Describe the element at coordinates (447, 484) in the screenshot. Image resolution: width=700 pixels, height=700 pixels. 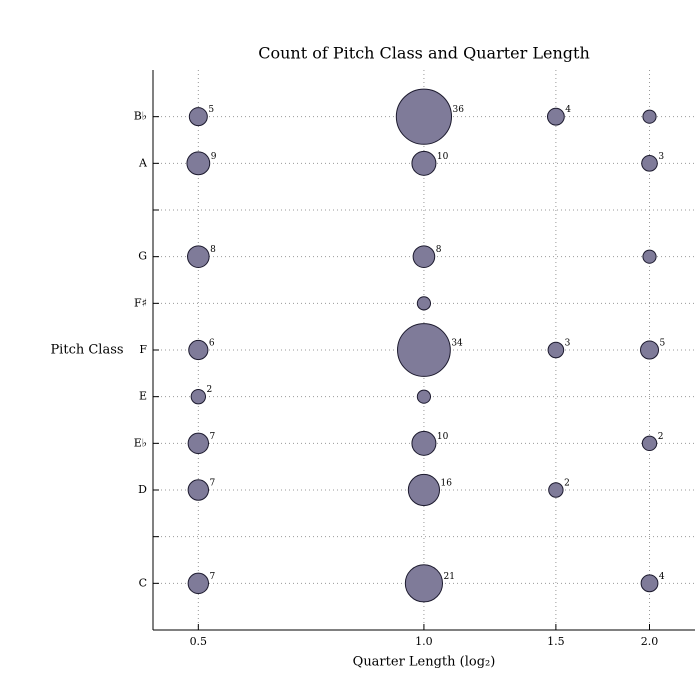
I see `value-label: 16` at that location.